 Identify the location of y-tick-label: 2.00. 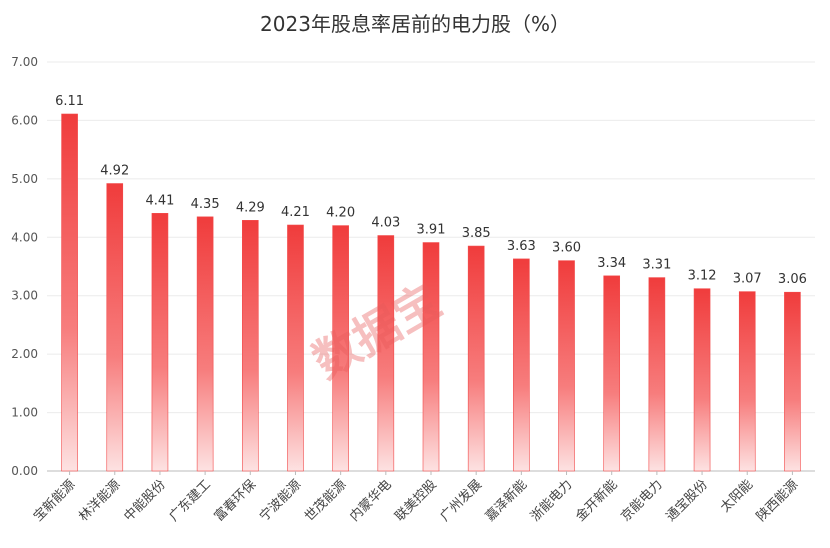
(24, 354).